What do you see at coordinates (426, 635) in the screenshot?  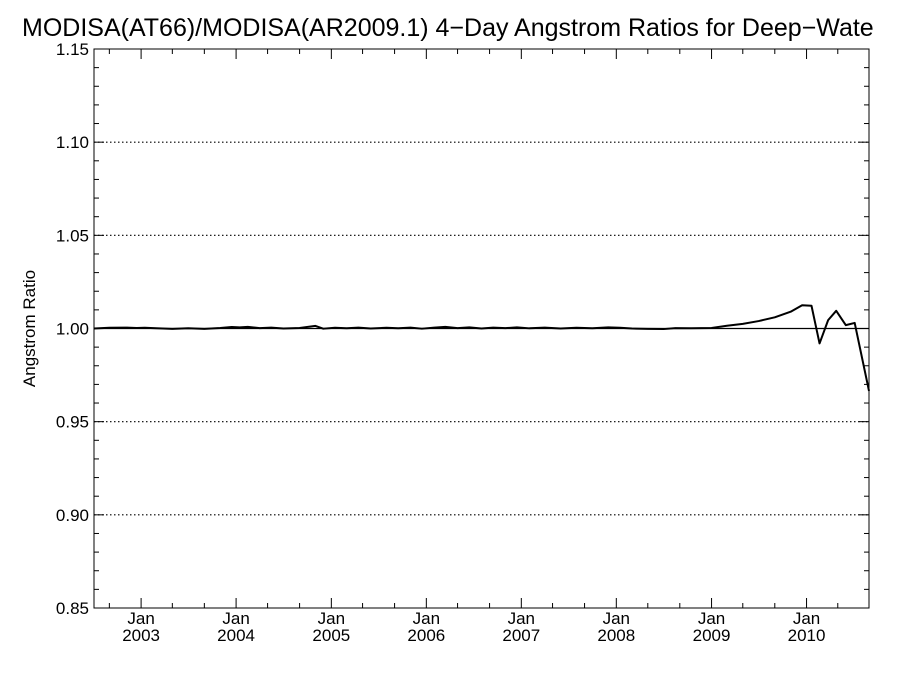 I see `x-tick-label-year: 2006` at bounding box center [426, 635].